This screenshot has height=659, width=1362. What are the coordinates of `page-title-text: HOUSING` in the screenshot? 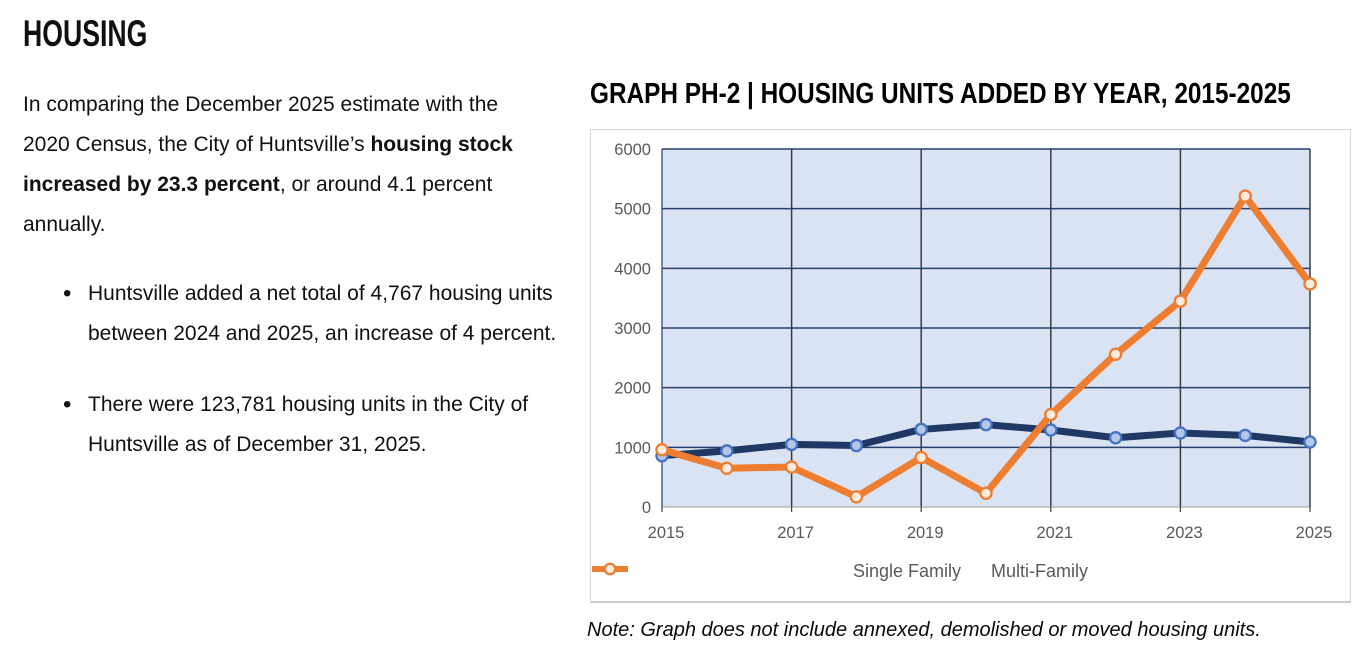 It's located at (85, 33).